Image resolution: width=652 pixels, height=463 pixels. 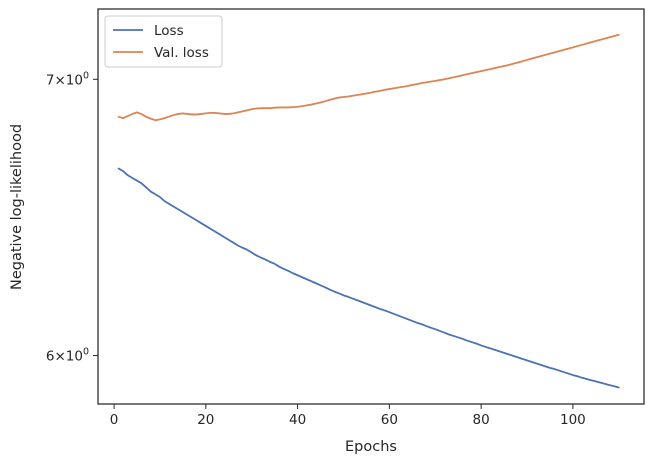 I want to click on legend-label-val-loss: Val. loss, so click(x=181, y=53).